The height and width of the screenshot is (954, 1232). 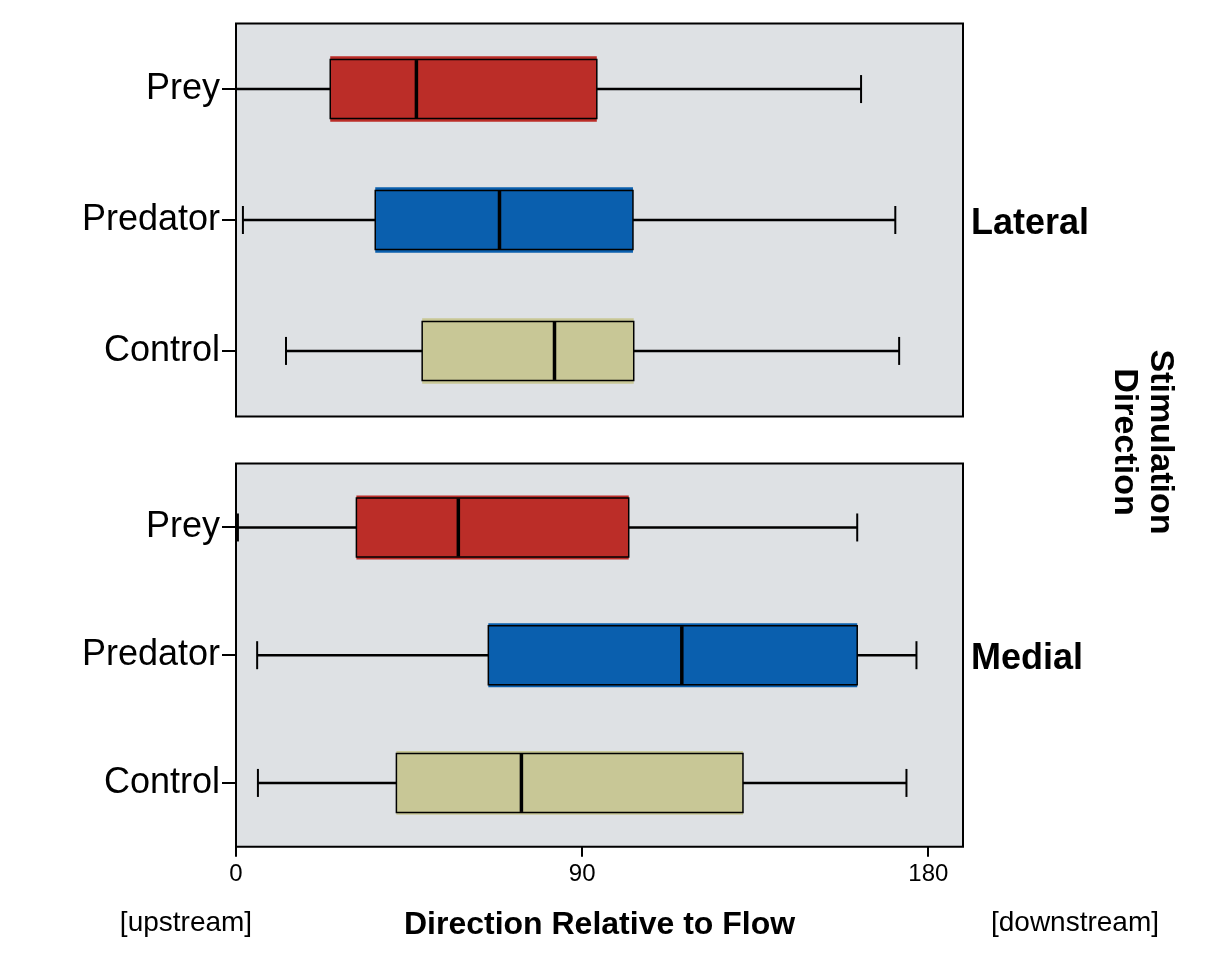 I want to click on x-axis-title: Direction Relative to Flow, so click(x=599, y=922).